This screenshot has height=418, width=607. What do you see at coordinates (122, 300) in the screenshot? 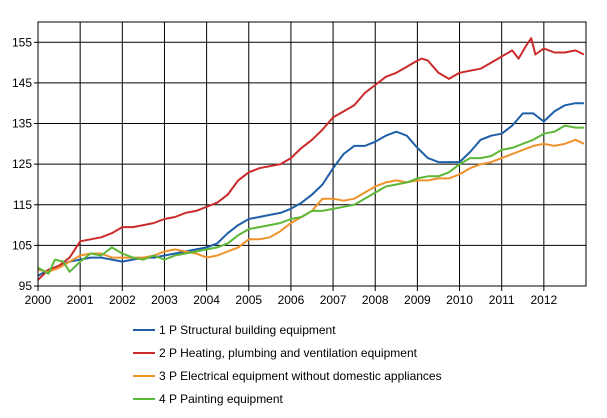
I see `x-tick-label: 2002` at bounding box center [122, 300].